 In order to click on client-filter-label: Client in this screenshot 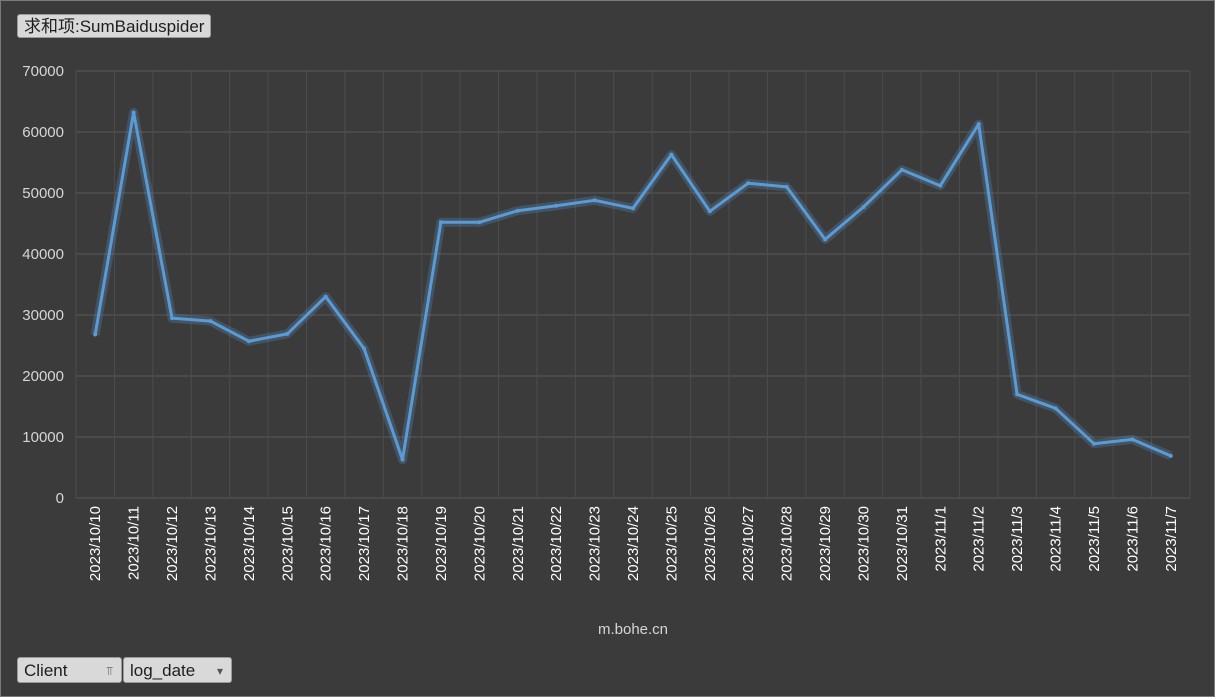, I will do `click(46, 670)`.